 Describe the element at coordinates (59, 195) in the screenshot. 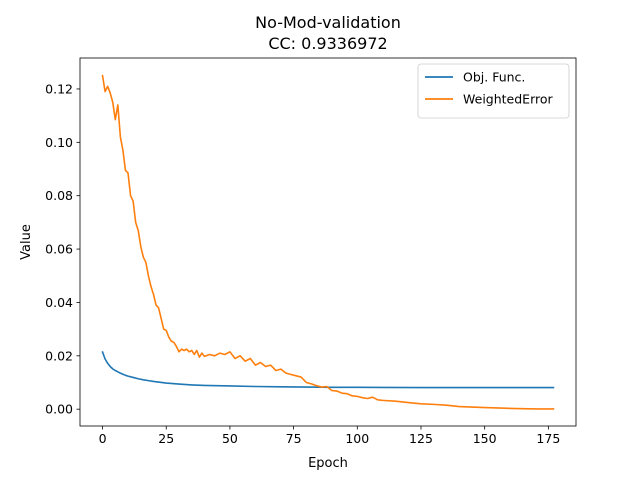

I see `y-tick-label: 0.08` at that location.